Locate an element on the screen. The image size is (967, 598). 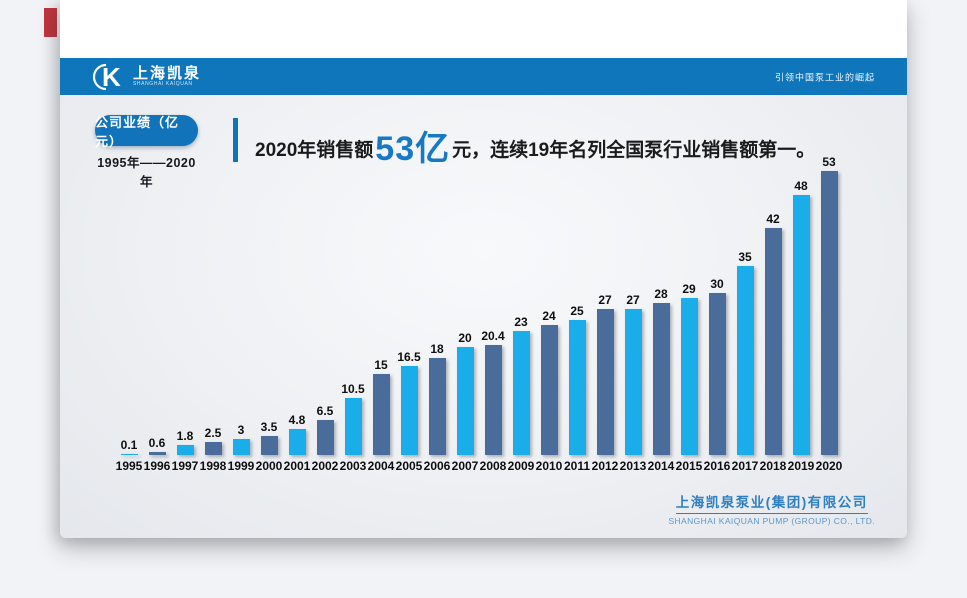
bar-column-1999: 3 1999 is located at coordinates (241, 314).